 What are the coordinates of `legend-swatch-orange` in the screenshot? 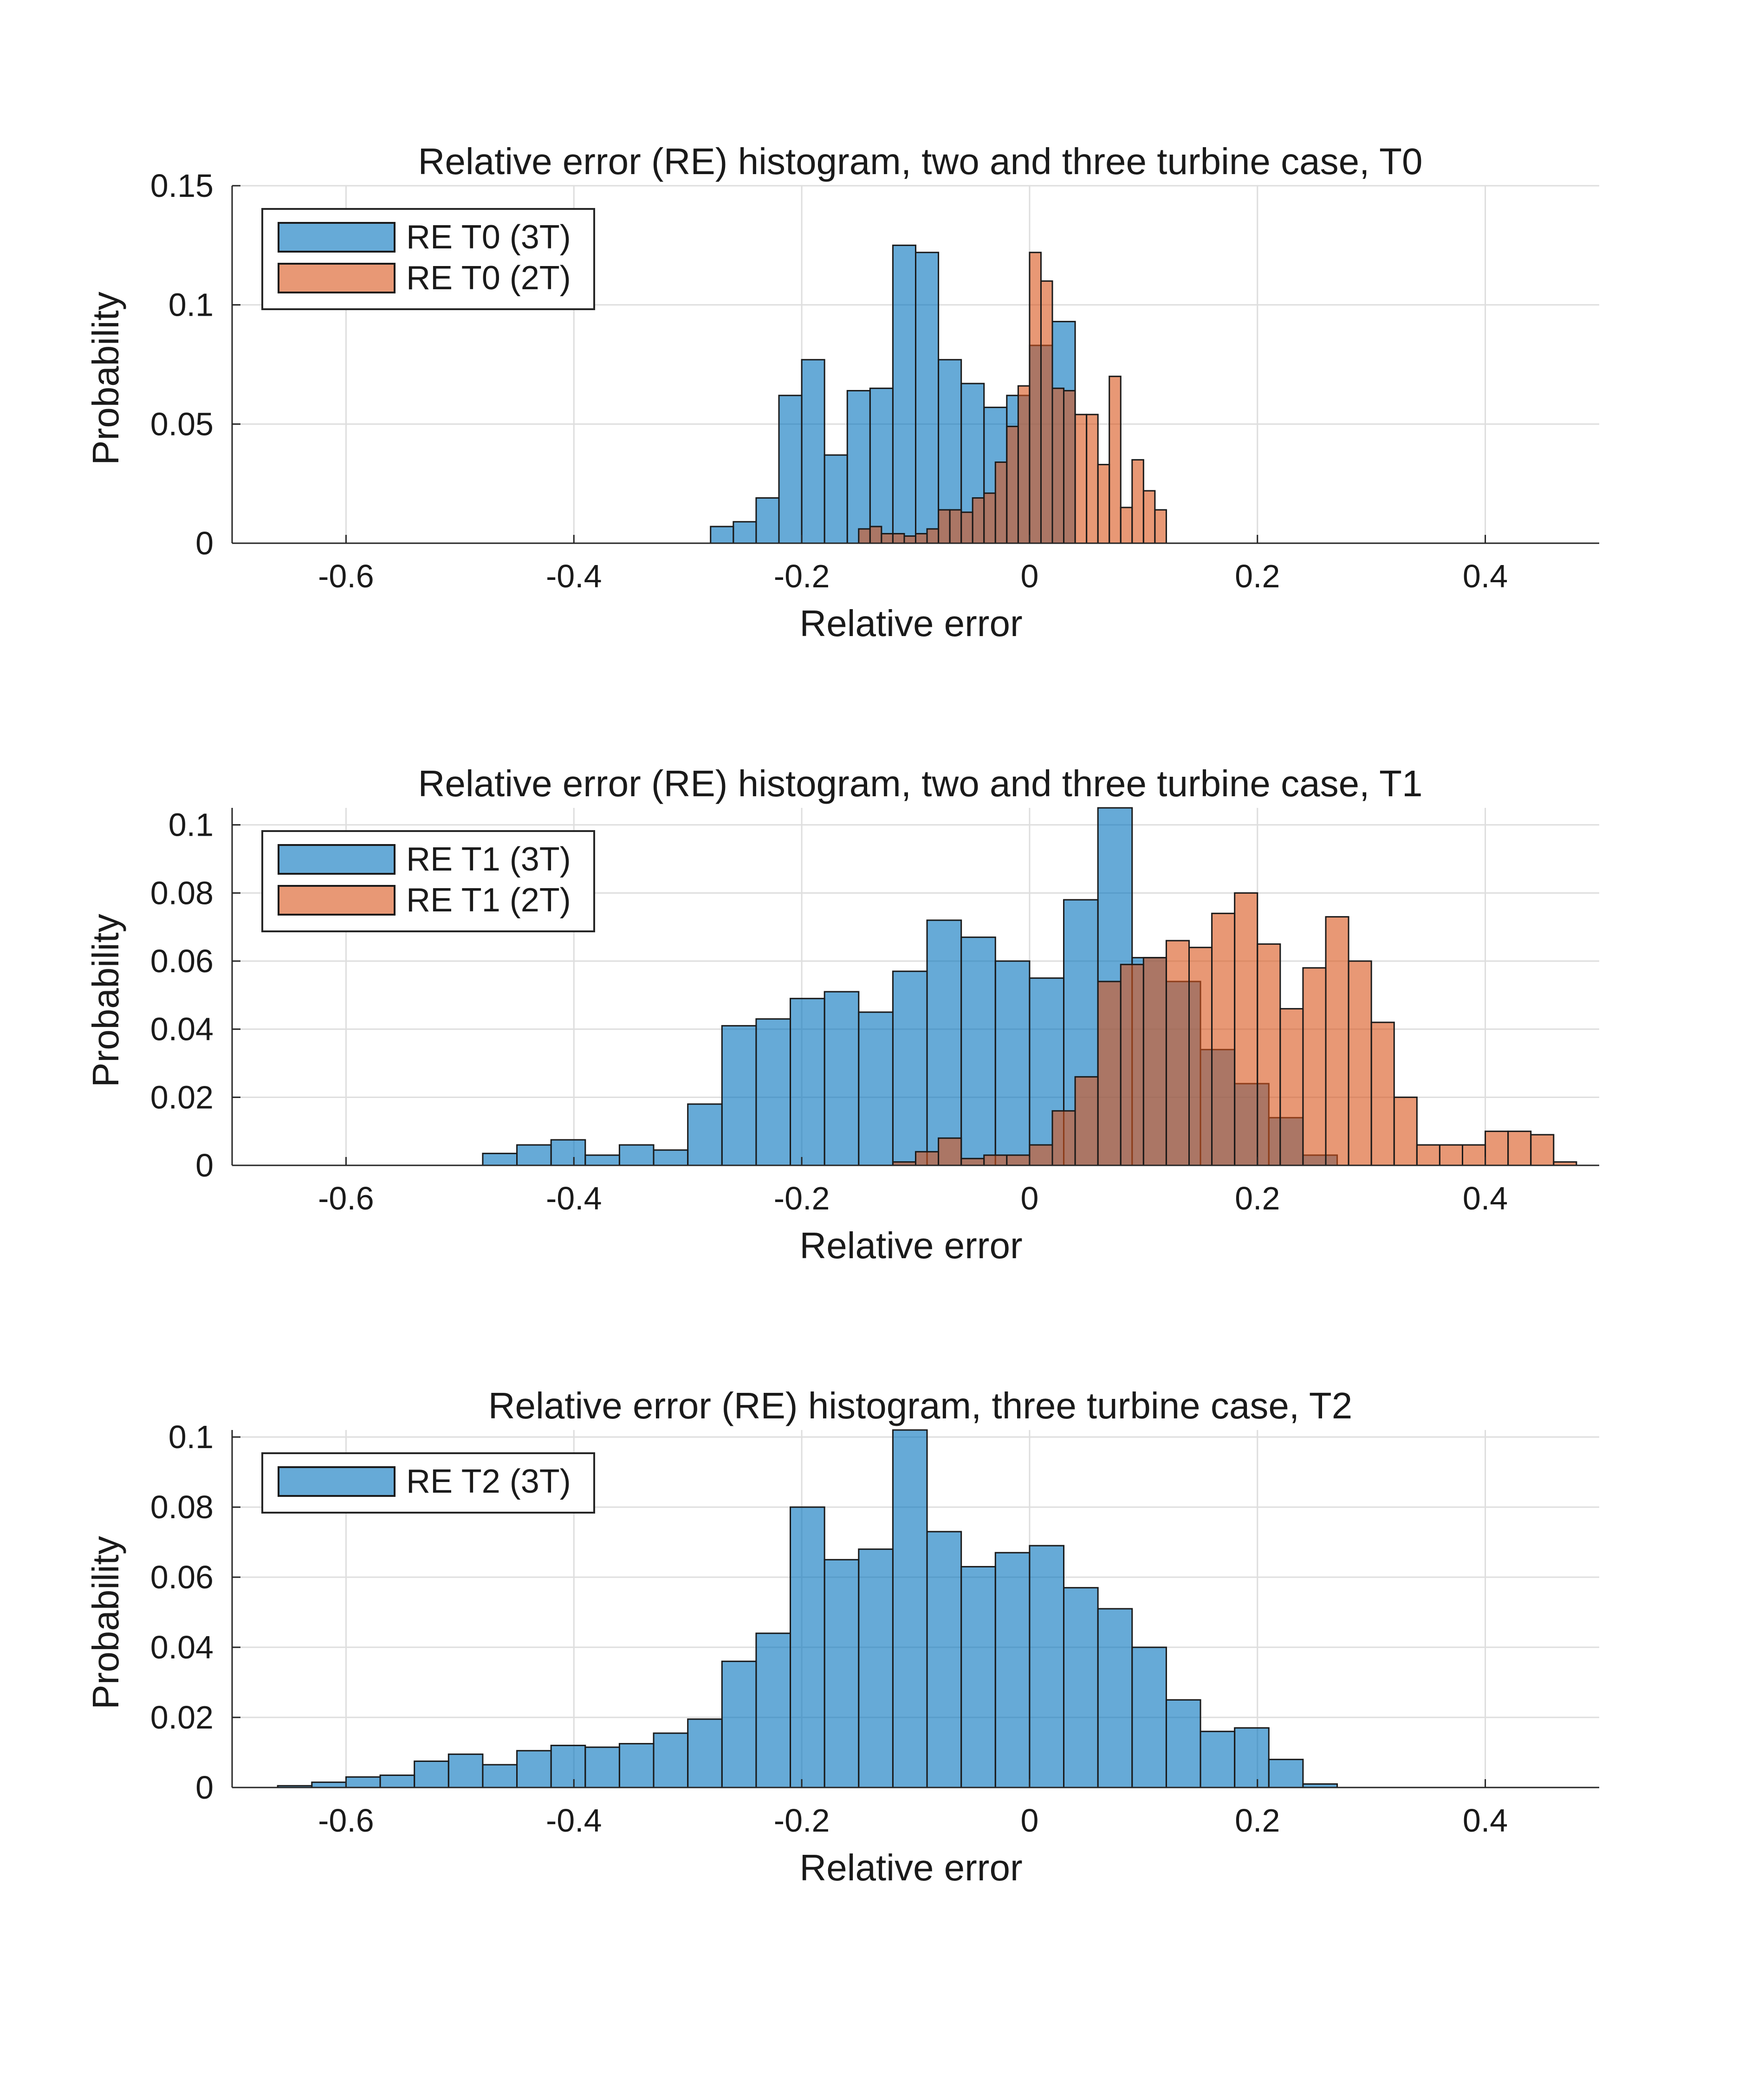 It's located at (337, 278).